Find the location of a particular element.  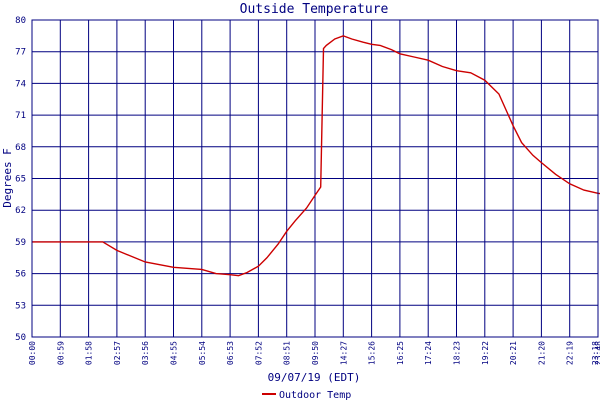

x-tick-label: 18:23 is located at coordinates (457, 353).